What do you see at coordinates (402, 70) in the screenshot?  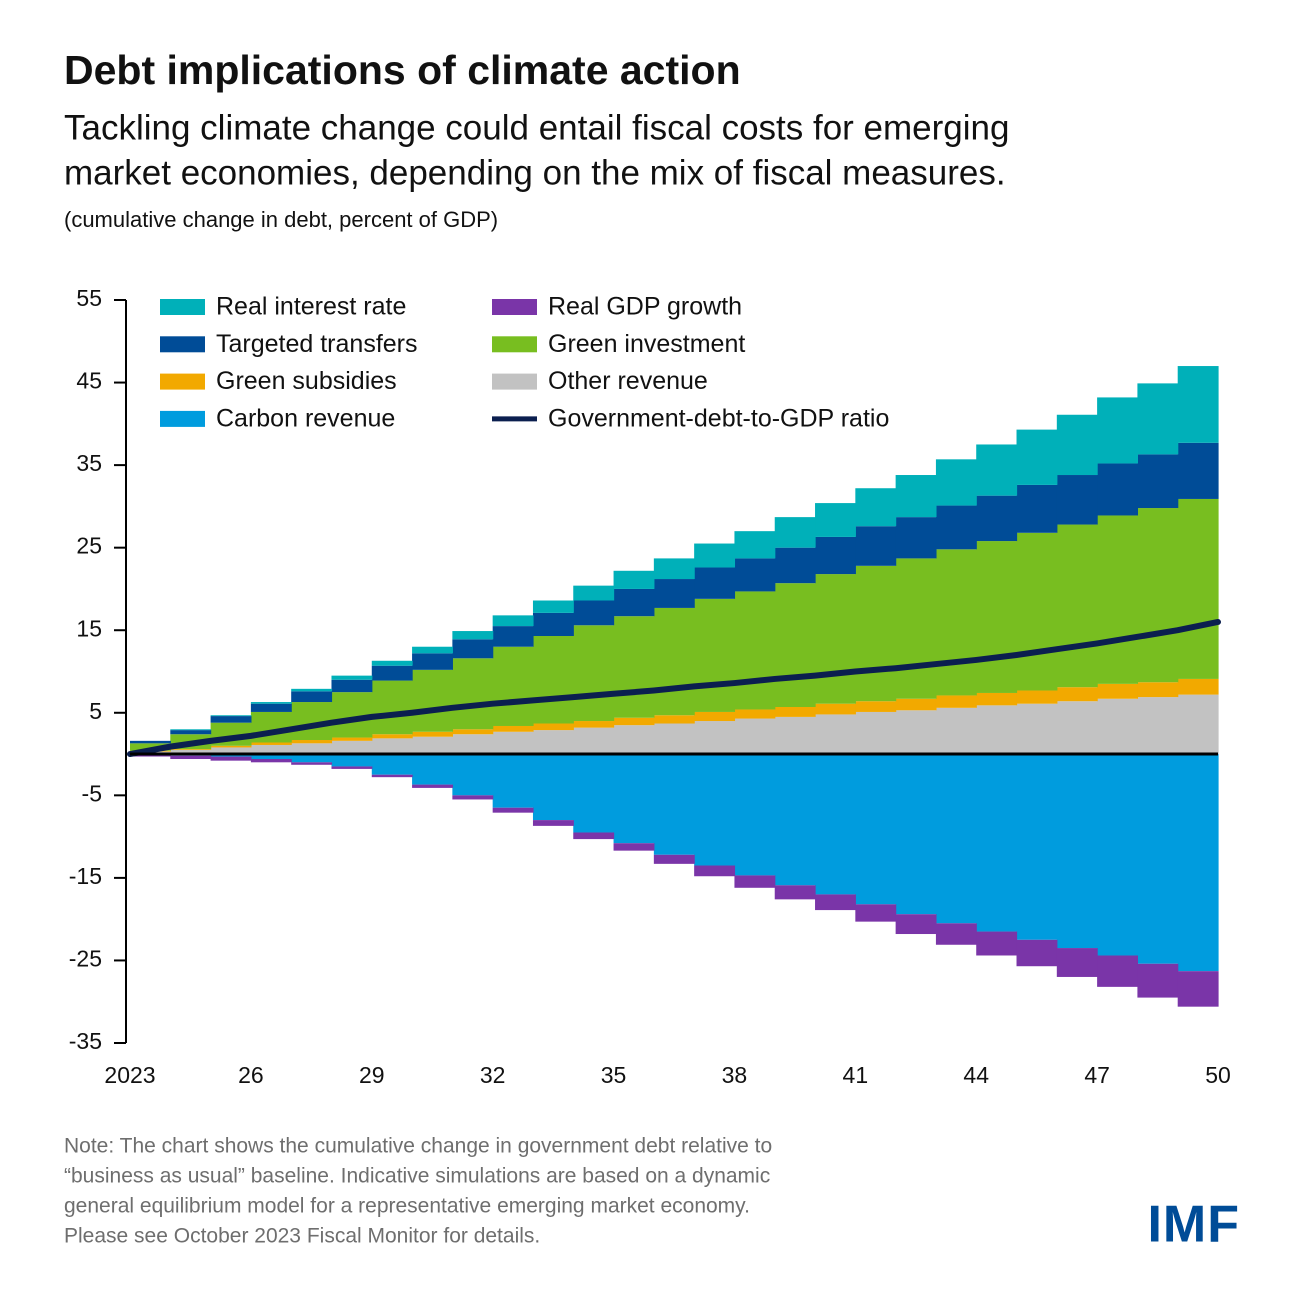 I see `chart-title: Debt implications of climate action` at bounding box center [402, 70].